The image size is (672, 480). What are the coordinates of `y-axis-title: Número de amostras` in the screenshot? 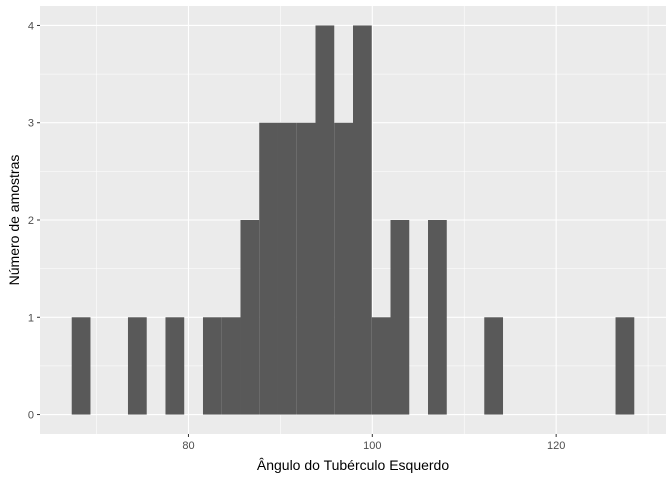 It's located at (14, 220).